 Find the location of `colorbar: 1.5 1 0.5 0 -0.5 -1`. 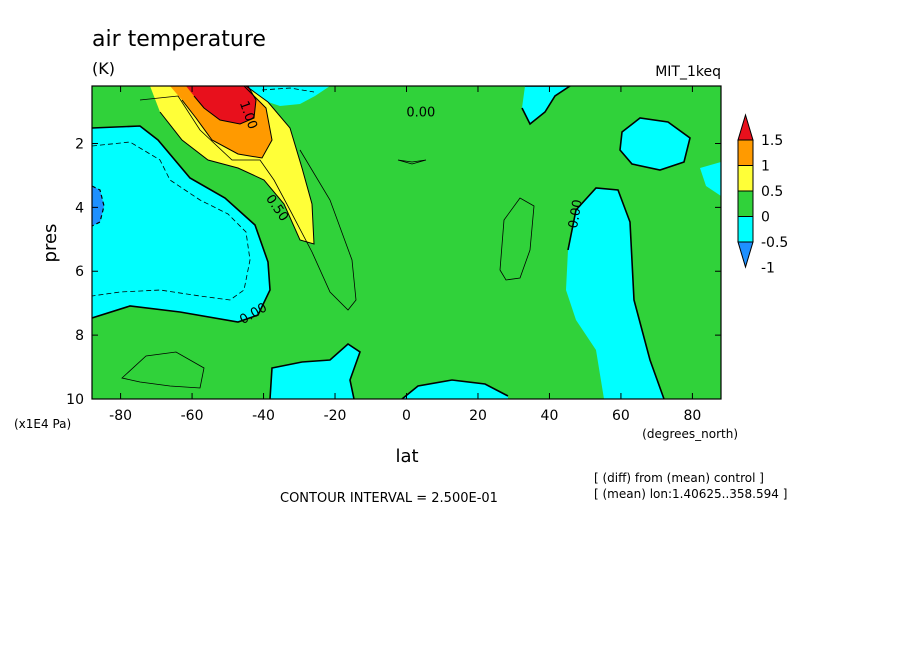

colorbar: 1.5 1 0.5 0 -0.5 -1 is located at coordinates (762, 195).